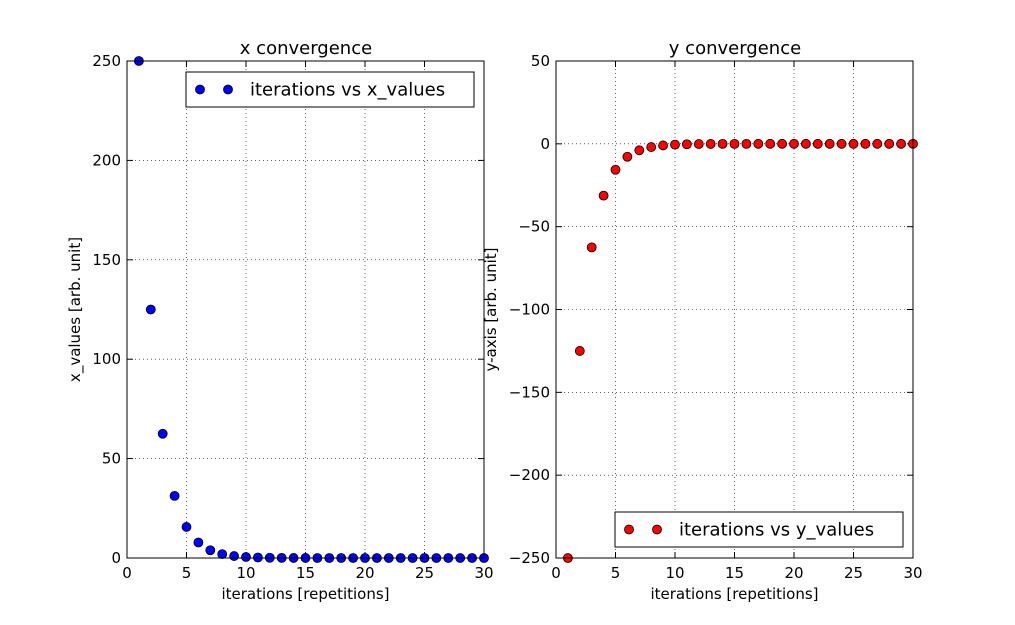 The width and height of the screenshot is (1015, 625). Describe the element at coordinates (529, 475) in the screenshot. I see `y-tick-label: −200` at that location.